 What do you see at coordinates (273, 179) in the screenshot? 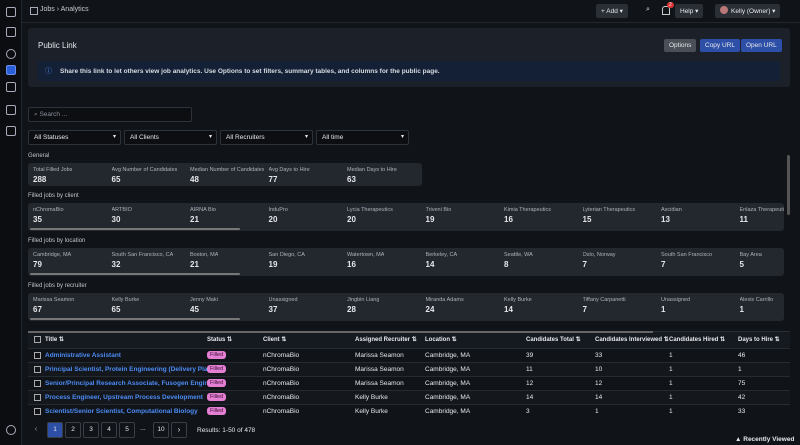
I see `metric-value: 77` at bounding box center [273, 179].